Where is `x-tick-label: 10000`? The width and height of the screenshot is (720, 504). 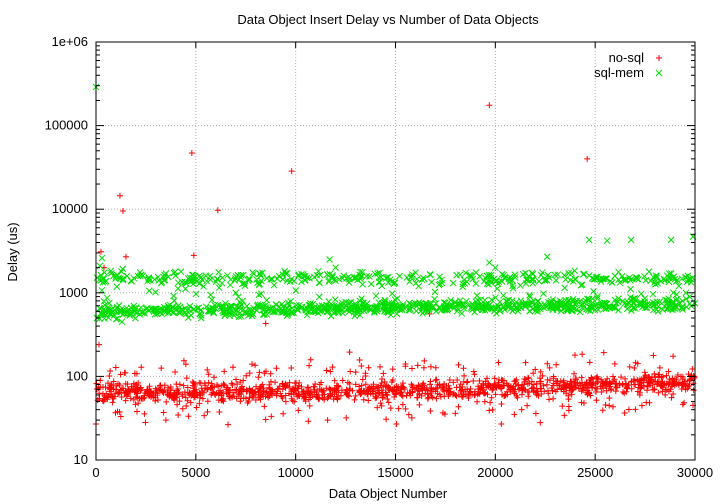
x-tick-label: 10000 is located at coordinates (296, 472).